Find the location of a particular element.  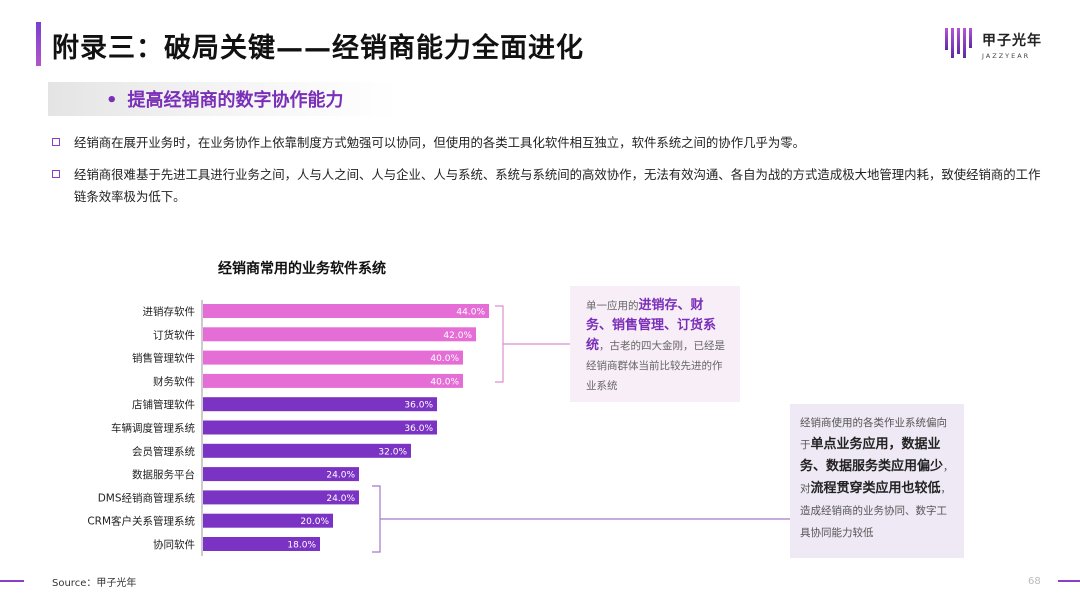

category-label: 财务软件 is located at coordinates (174, 381).